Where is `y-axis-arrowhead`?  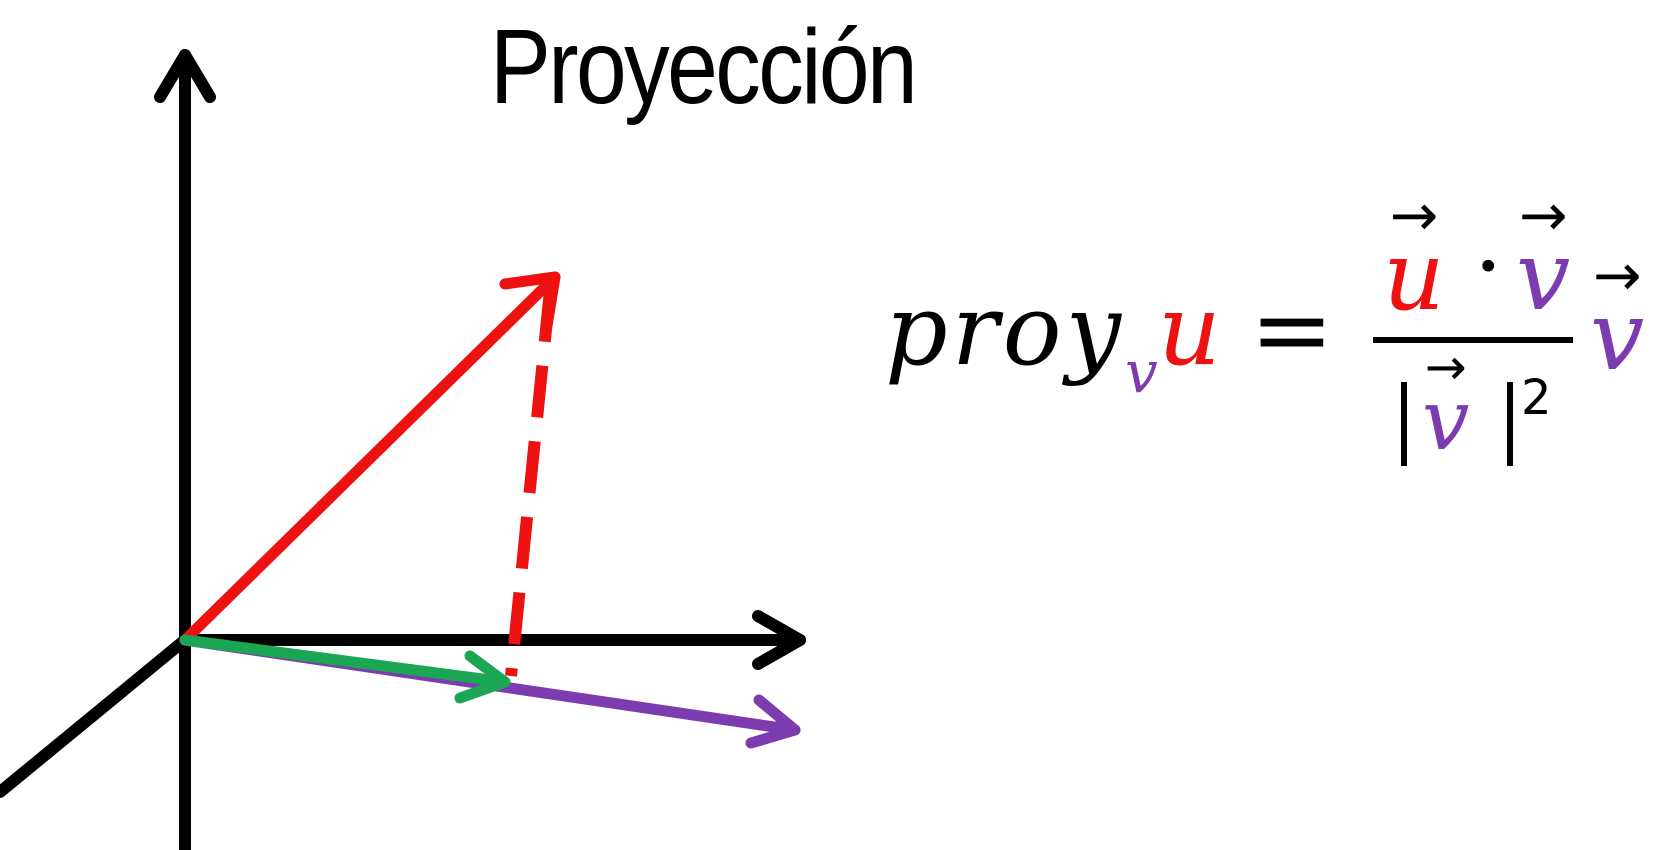 y-axis-arrowhead is located at coordinates (185, 76).